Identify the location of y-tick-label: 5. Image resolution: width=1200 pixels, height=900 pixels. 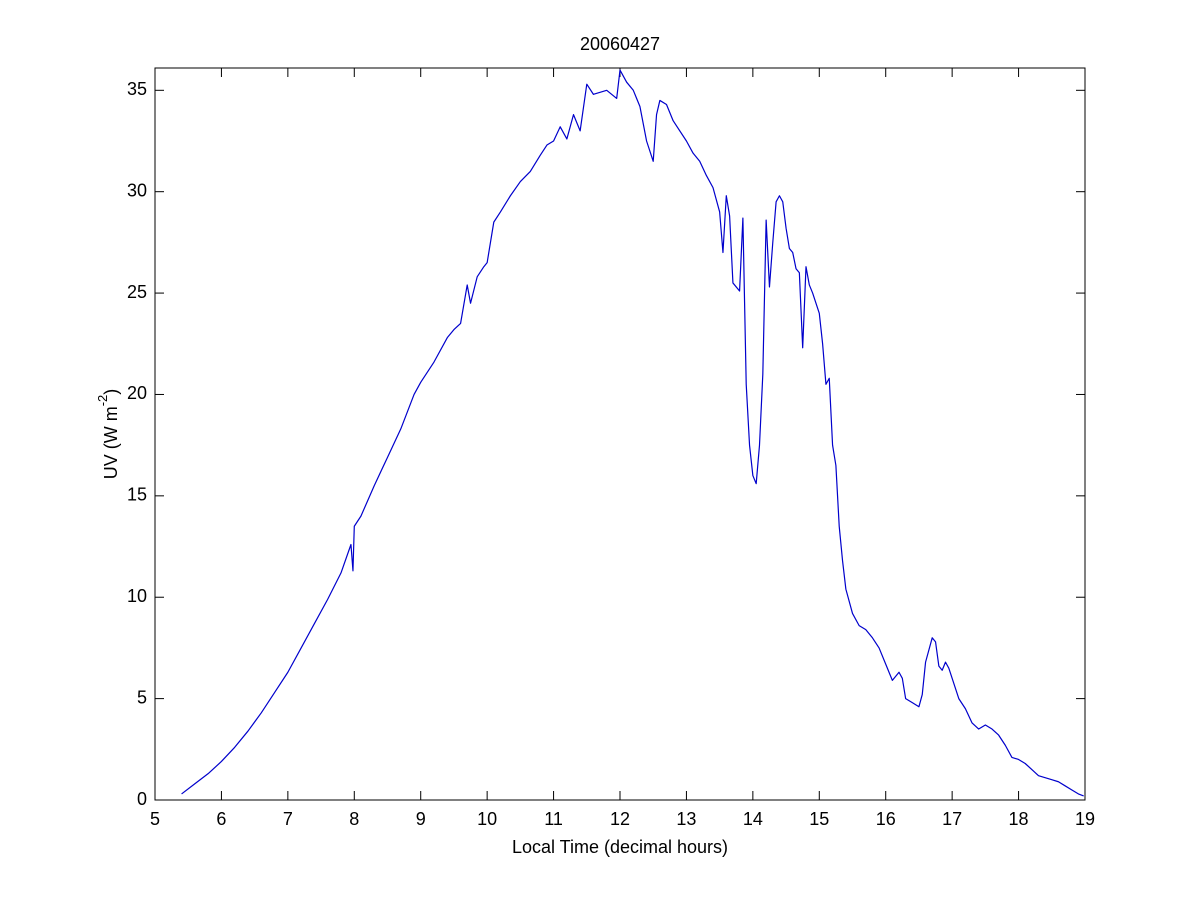
(142, 697).